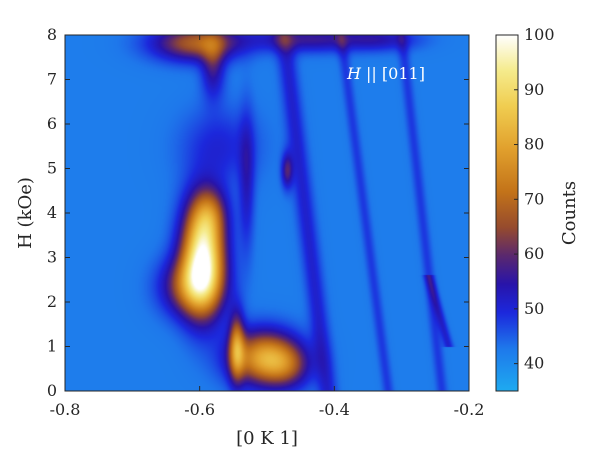  What do you see at coordinates (52, 346) in the screenshot?
I see `y-tick-label: 1` at bounding box center [52, 346].